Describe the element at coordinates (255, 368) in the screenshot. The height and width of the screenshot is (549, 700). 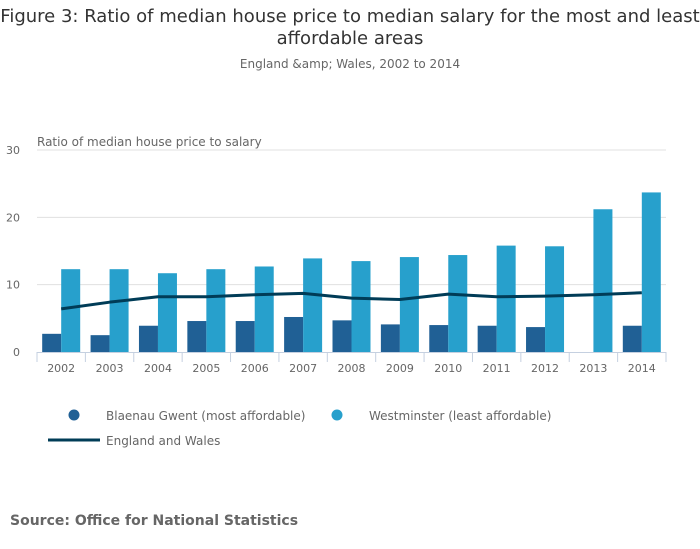
I see `x-tick-label: 2006` at that location.